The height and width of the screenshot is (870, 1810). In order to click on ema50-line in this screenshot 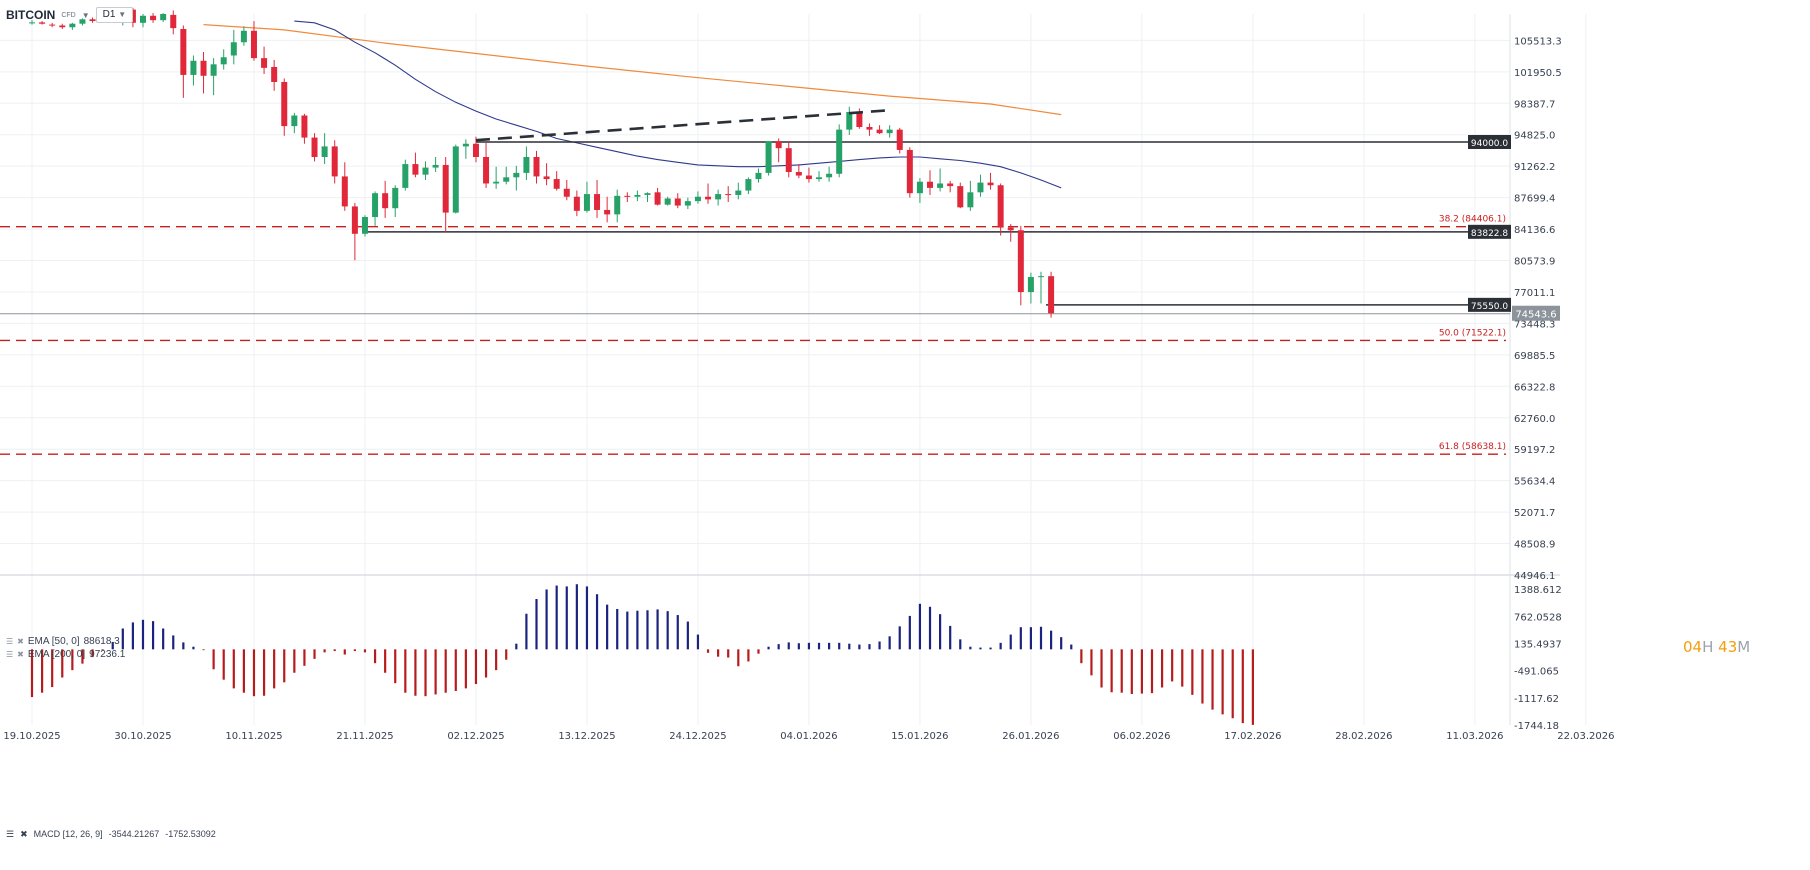, I will do `click(678, 104)`.